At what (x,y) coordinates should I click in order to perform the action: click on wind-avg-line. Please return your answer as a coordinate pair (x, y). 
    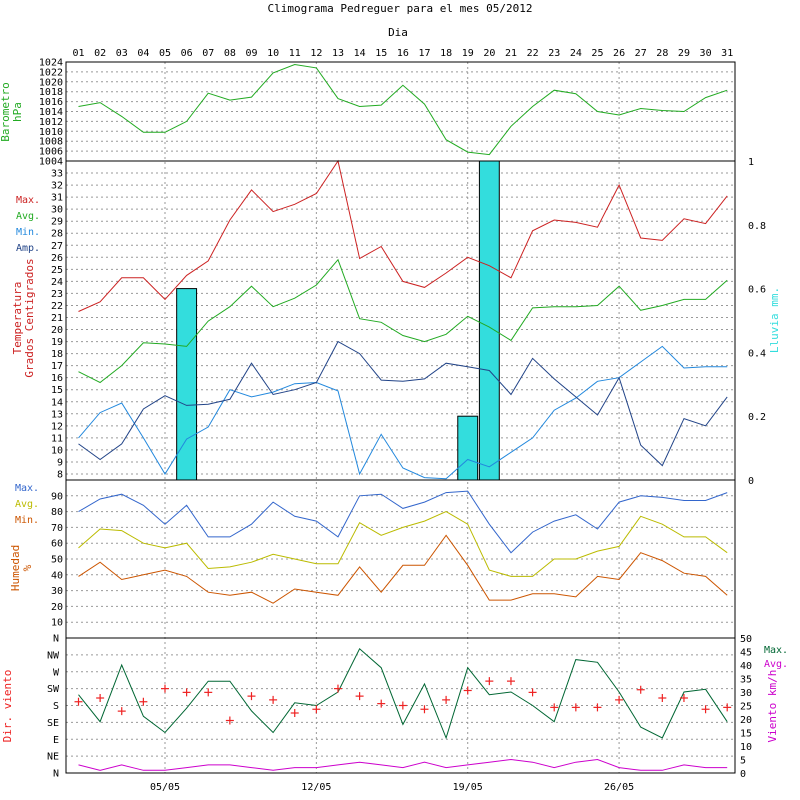
    Looking at the image, I should click on (403, 764).